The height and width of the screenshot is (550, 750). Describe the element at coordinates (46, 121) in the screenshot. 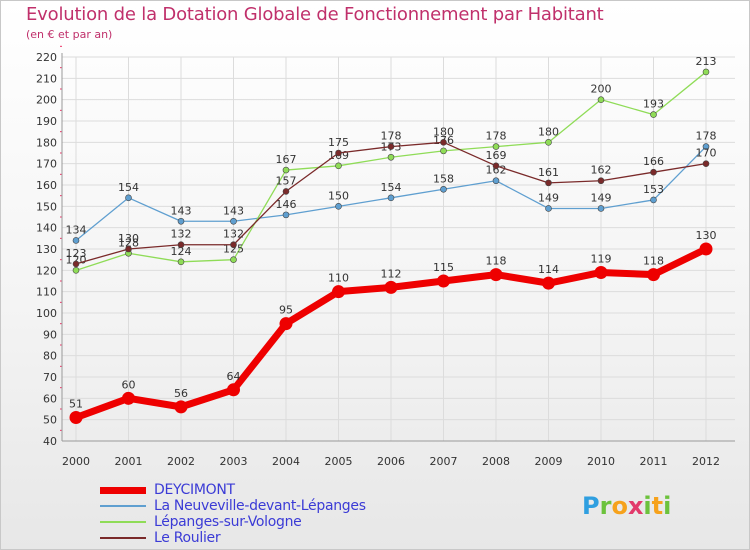

I see `y-tick-label: 190` at that location.